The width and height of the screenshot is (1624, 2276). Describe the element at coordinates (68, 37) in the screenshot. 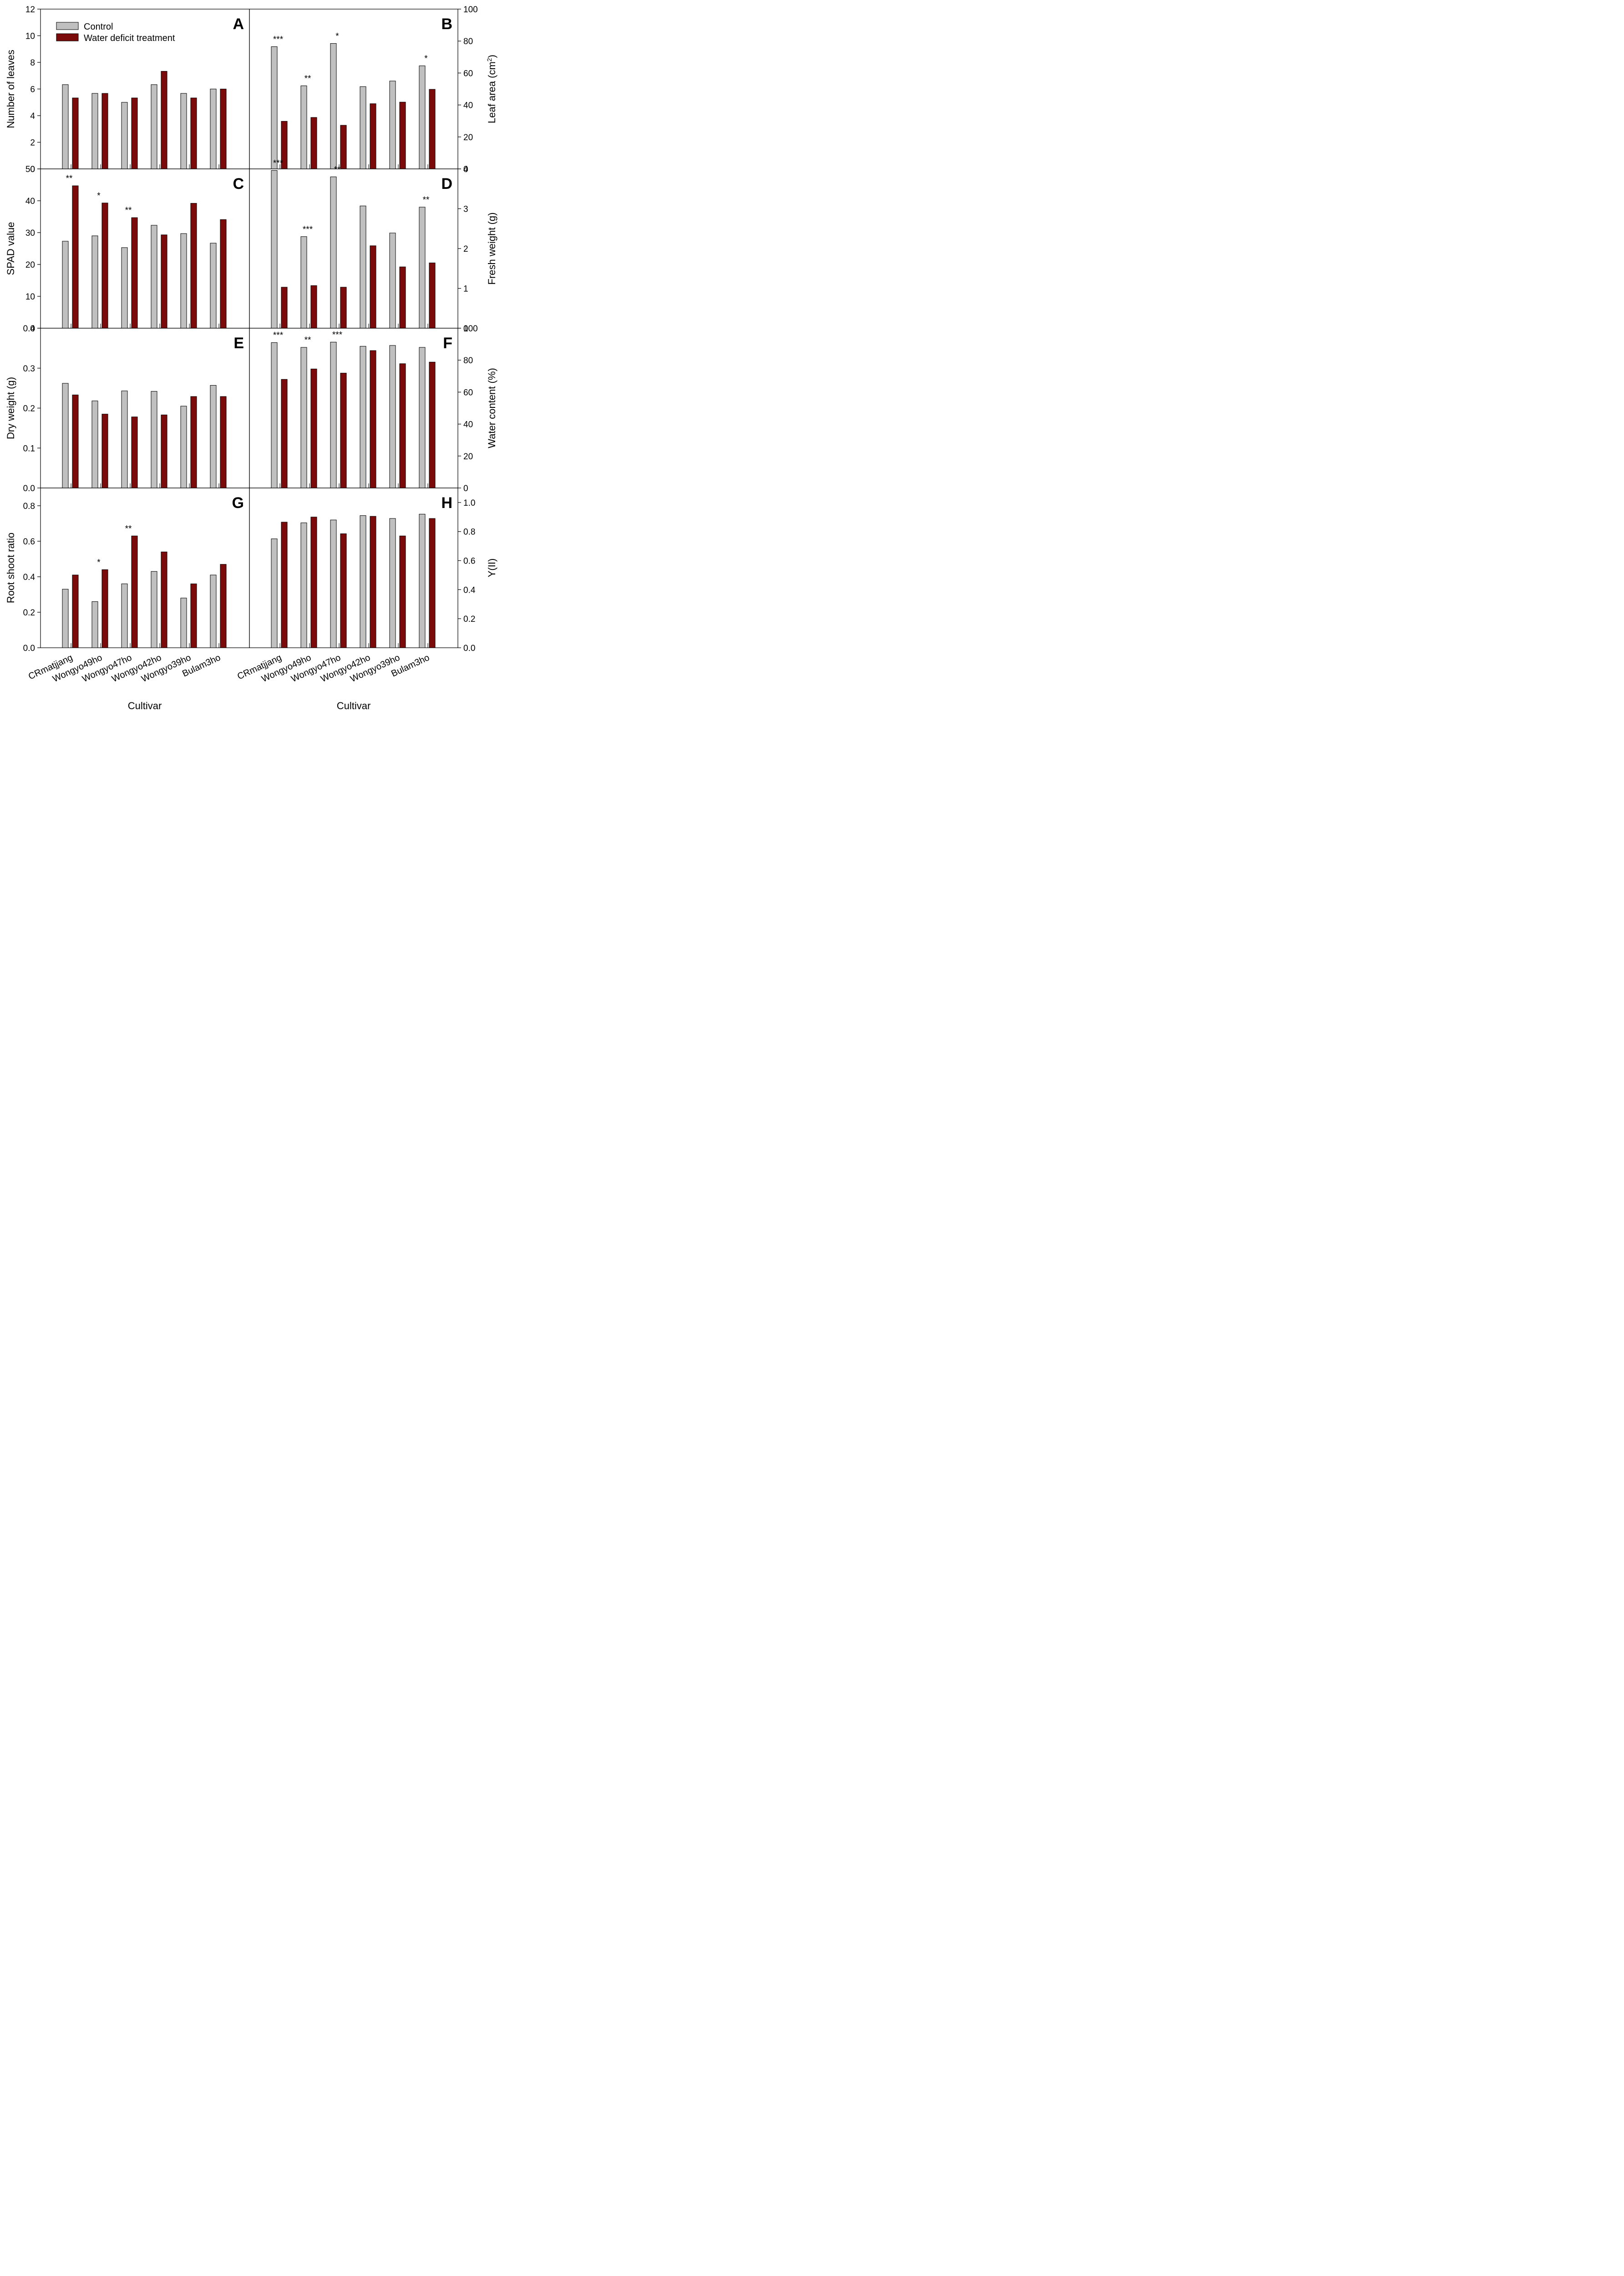

I see `legend-treatment-swatch` at that location.